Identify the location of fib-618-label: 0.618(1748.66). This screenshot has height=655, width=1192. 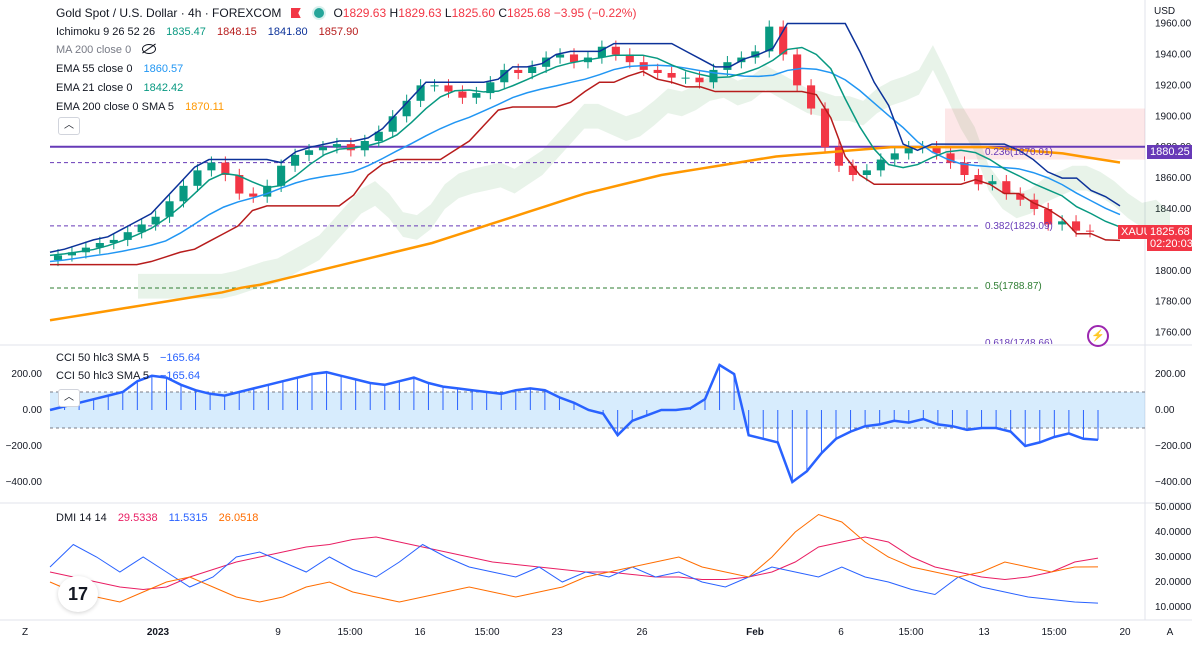
(1019, 341).